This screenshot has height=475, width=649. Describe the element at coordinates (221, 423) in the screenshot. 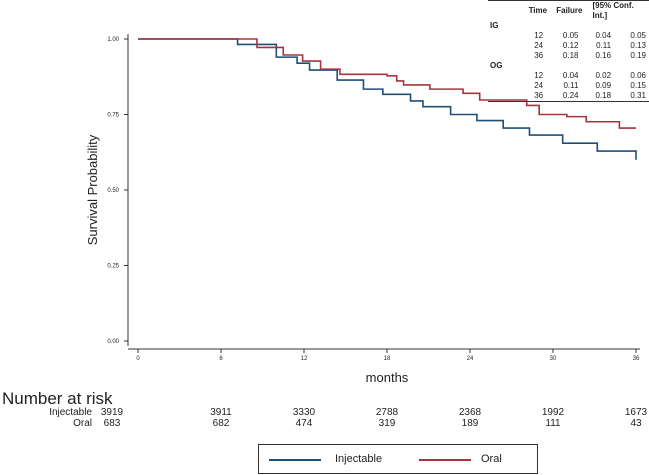

I see `risk-count: 682` at that location.